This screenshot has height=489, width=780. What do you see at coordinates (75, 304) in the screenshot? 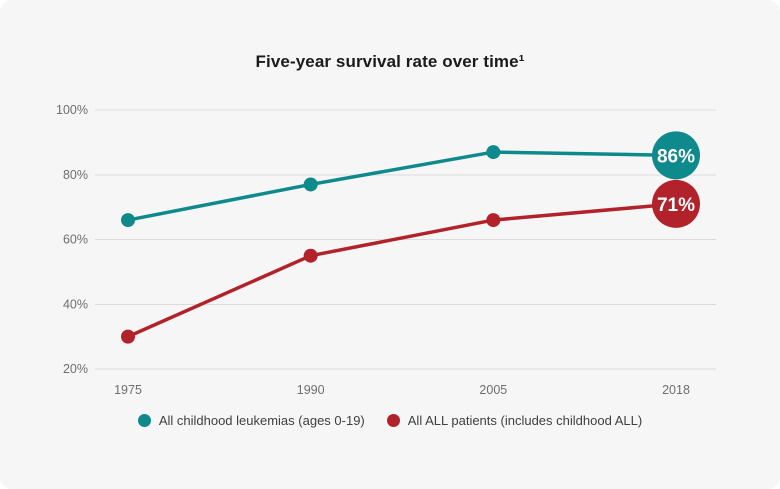
I see `y-axis-tick-label: 40%` at bounding box center [75, 304].